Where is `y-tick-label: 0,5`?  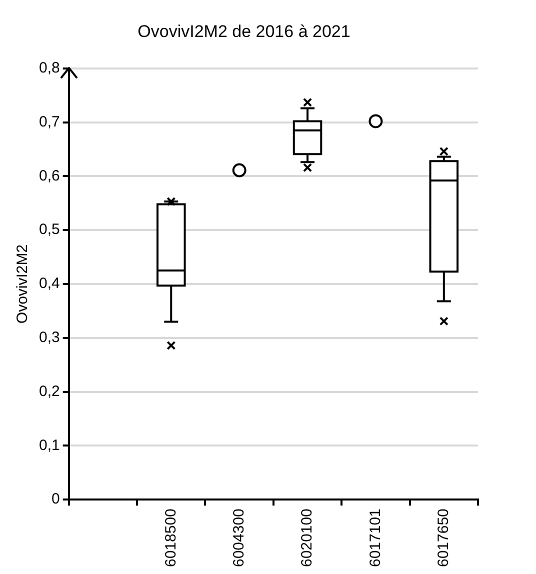 y-tick-label: 0,5 is located at coordinates (49, 229).